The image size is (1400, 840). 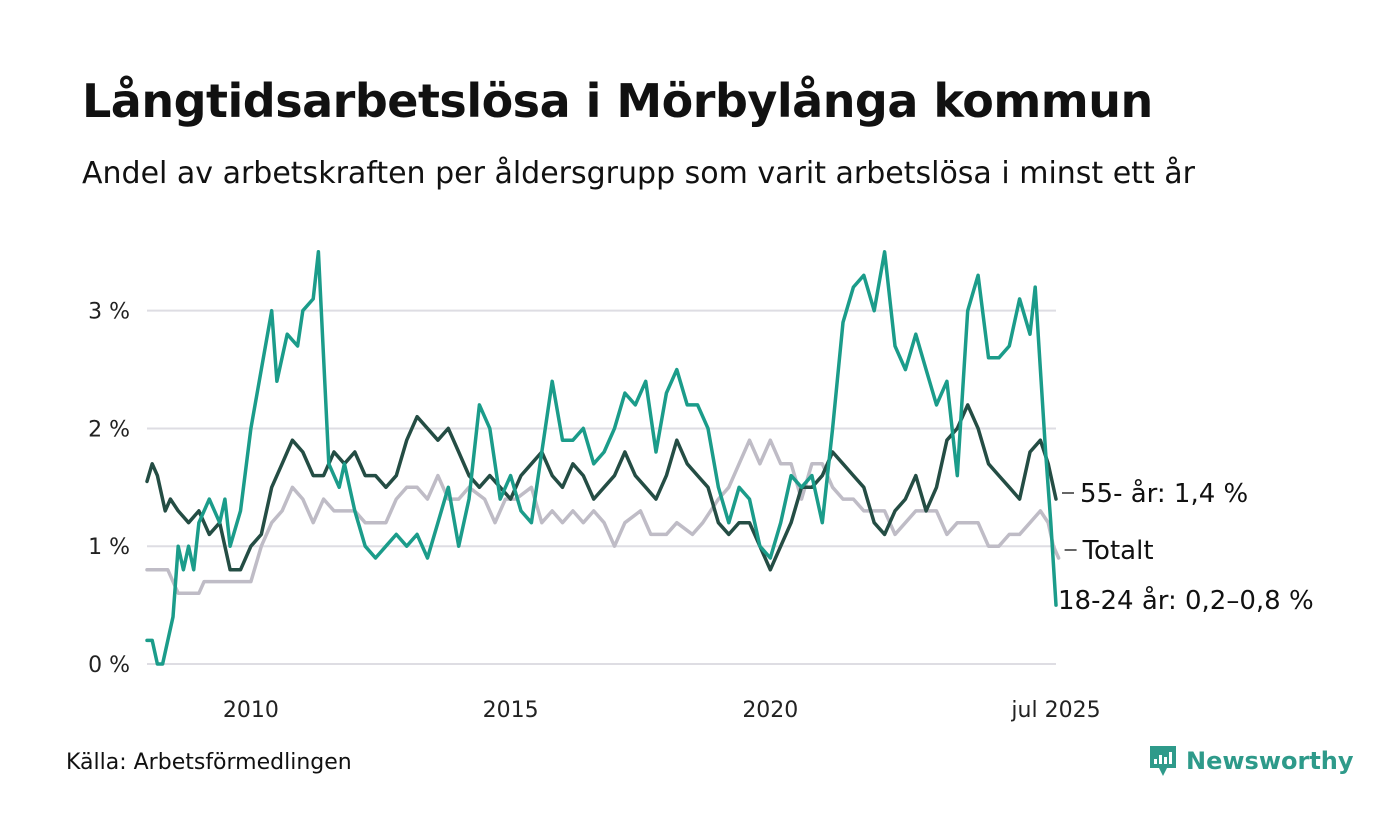 What do you see at coordinates (511, 710) in the screenshot?
I see `x-tick-label: 2015` at bounding box center [511, 710].